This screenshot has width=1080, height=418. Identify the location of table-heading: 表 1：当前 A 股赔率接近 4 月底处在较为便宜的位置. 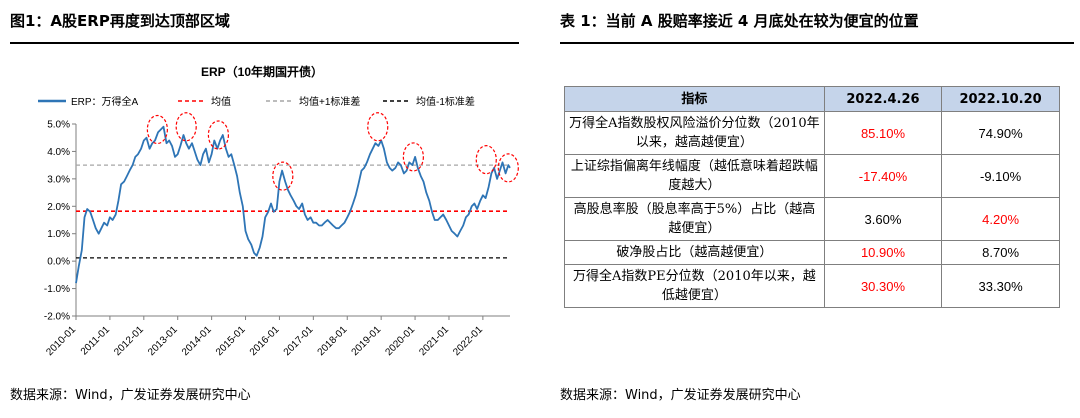
(739, 21).